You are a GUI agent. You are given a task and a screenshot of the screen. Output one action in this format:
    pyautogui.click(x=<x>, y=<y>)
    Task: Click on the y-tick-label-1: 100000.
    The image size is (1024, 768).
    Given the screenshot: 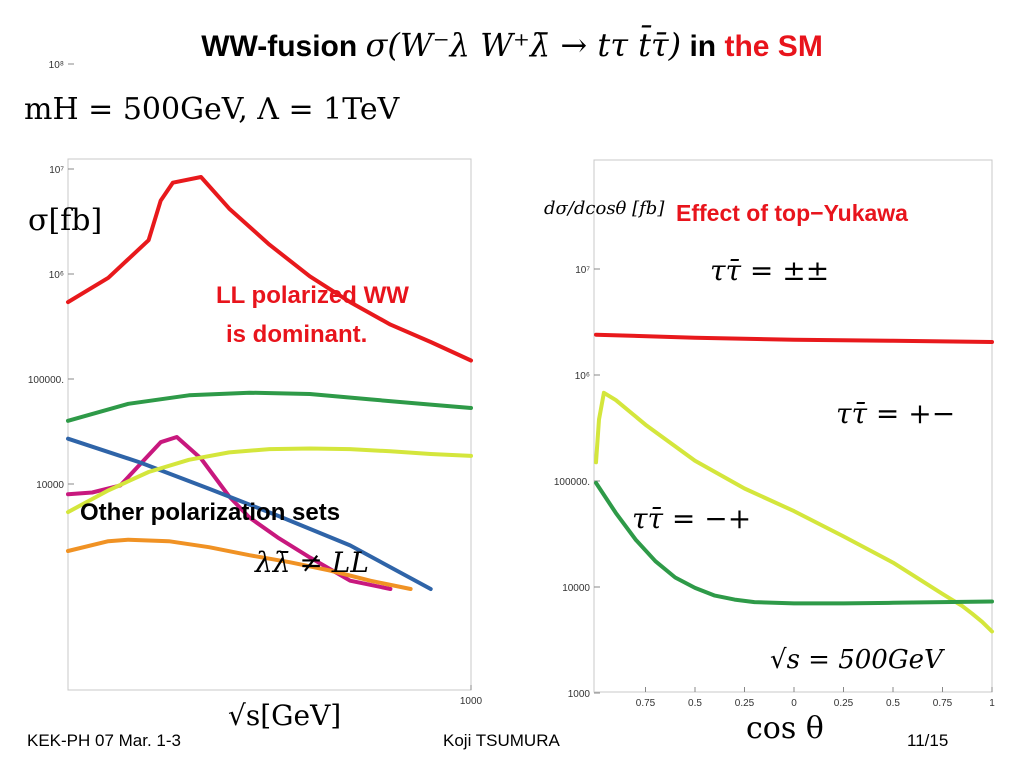 What is the action you would take?
    pyautogui.click(x=572, y=482)
    